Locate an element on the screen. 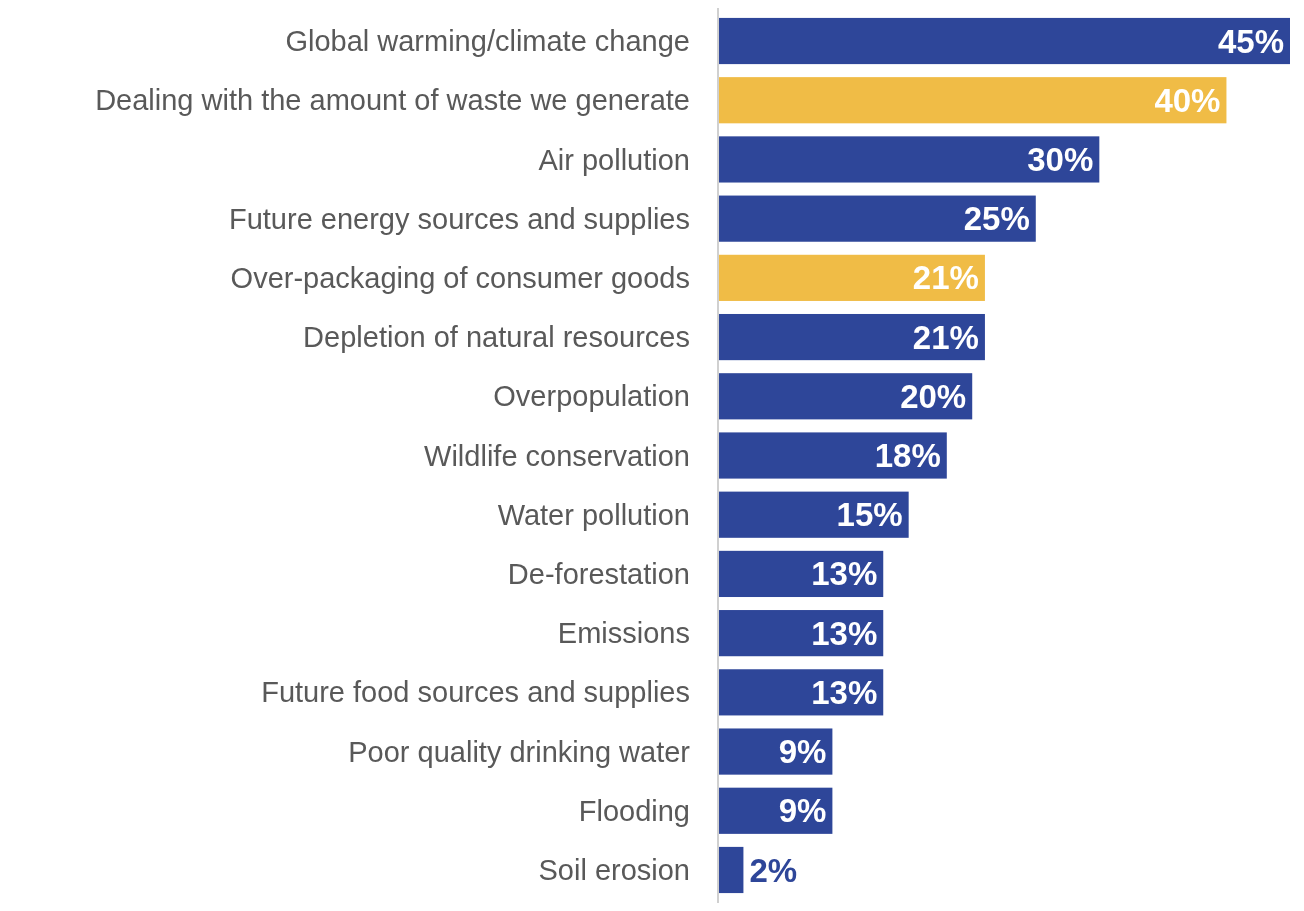 This screenshot has width=1304, height=911. y-tick-label: Soil erosion is located at coordinates (614, 870).